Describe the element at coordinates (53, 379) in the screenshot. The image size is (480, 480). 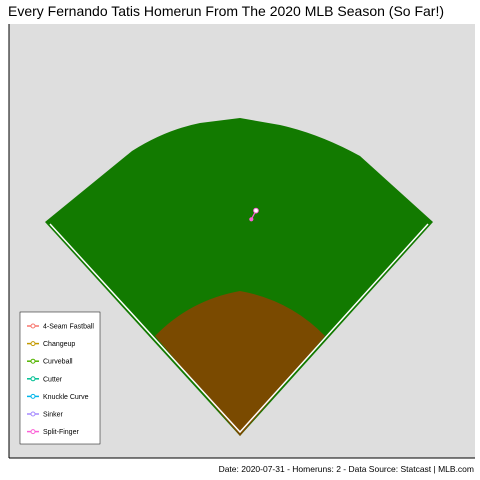
I see `legend-label: Cutter` at that location.